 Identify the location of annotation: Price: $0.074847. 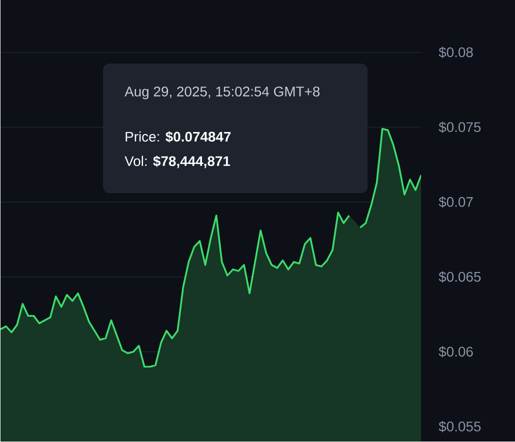
(178, 137).